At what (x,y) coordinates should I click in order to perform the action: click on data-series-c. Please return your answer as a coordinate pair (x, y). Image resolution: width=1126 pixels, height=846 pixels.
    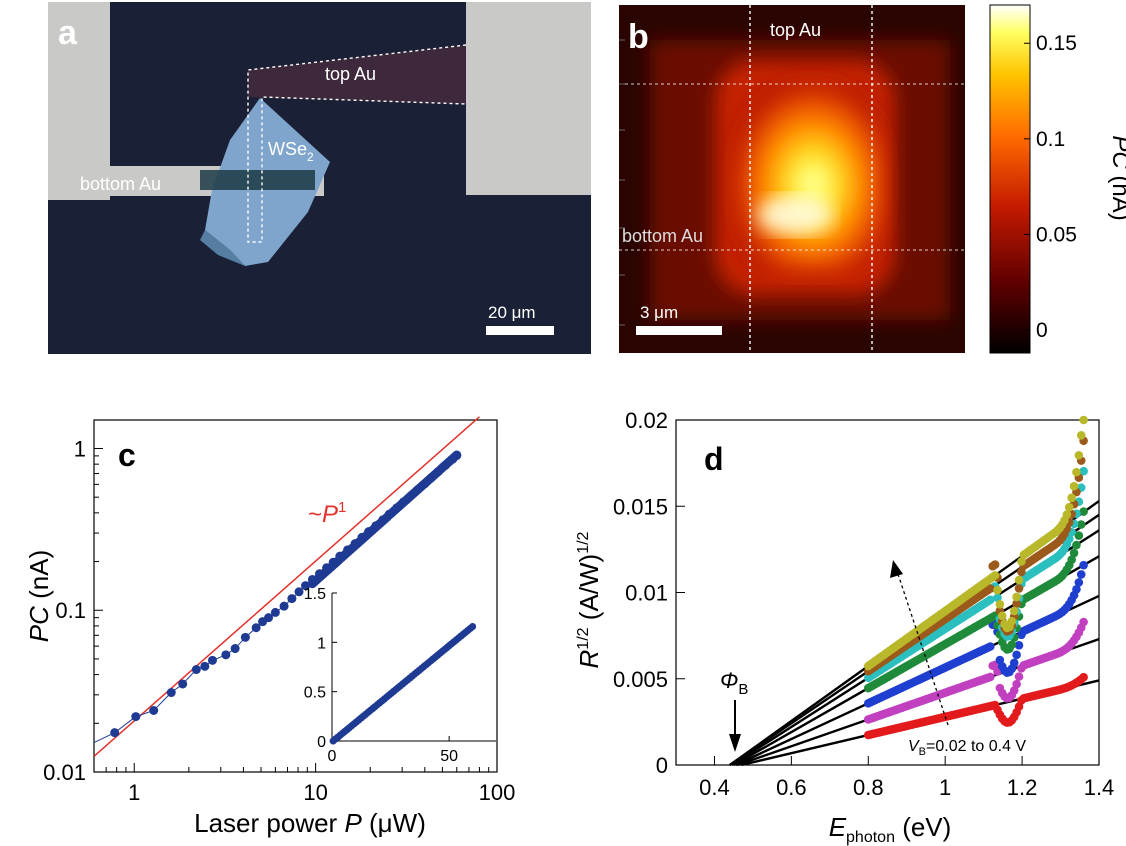
    Looking at the image, I should click on (277, 597).